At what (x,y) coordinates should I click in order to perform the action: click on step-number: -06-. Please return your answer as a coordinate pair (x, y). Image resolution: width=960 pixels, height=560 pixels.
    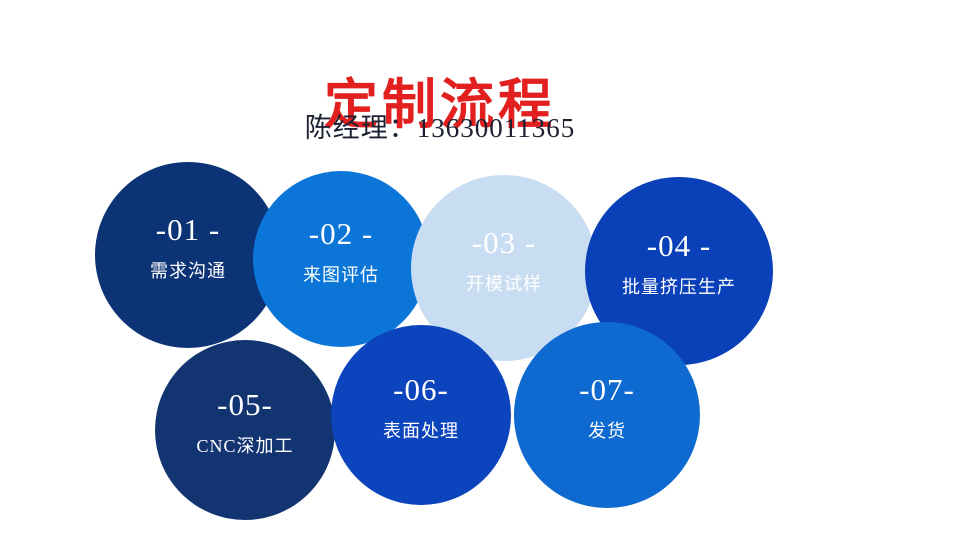
    Looking at the image, I should click on (421, 389).